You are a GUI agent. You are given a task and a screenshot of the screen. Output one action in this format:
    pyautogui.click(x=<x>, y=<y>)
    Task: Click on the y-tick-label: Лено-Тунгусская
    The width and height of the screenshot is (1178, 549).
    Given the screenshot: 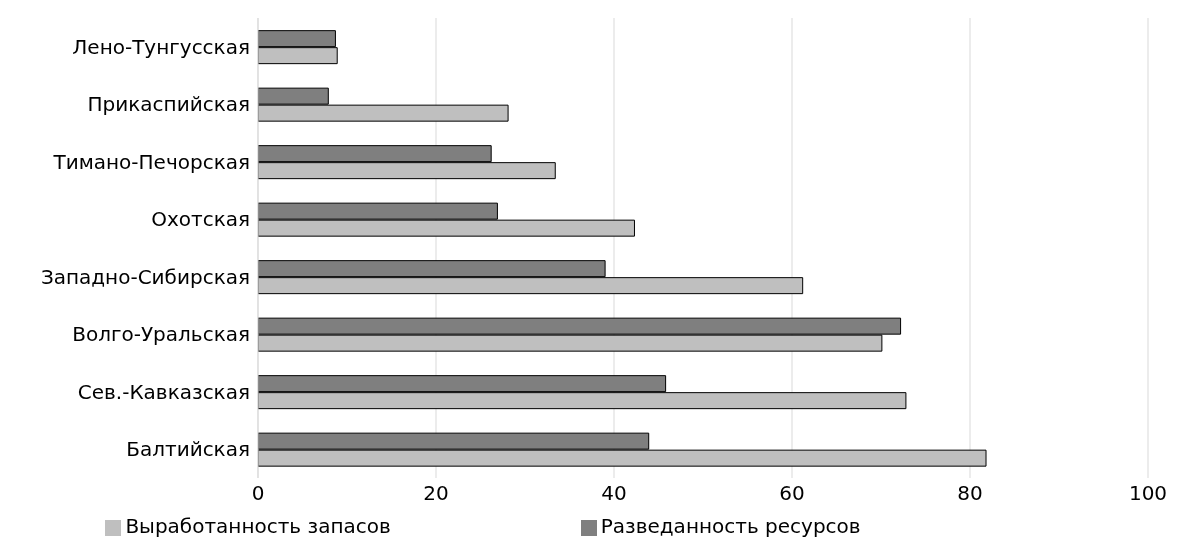 What is the action you would take?
    pyautogui.click(x=161, y=46)
    